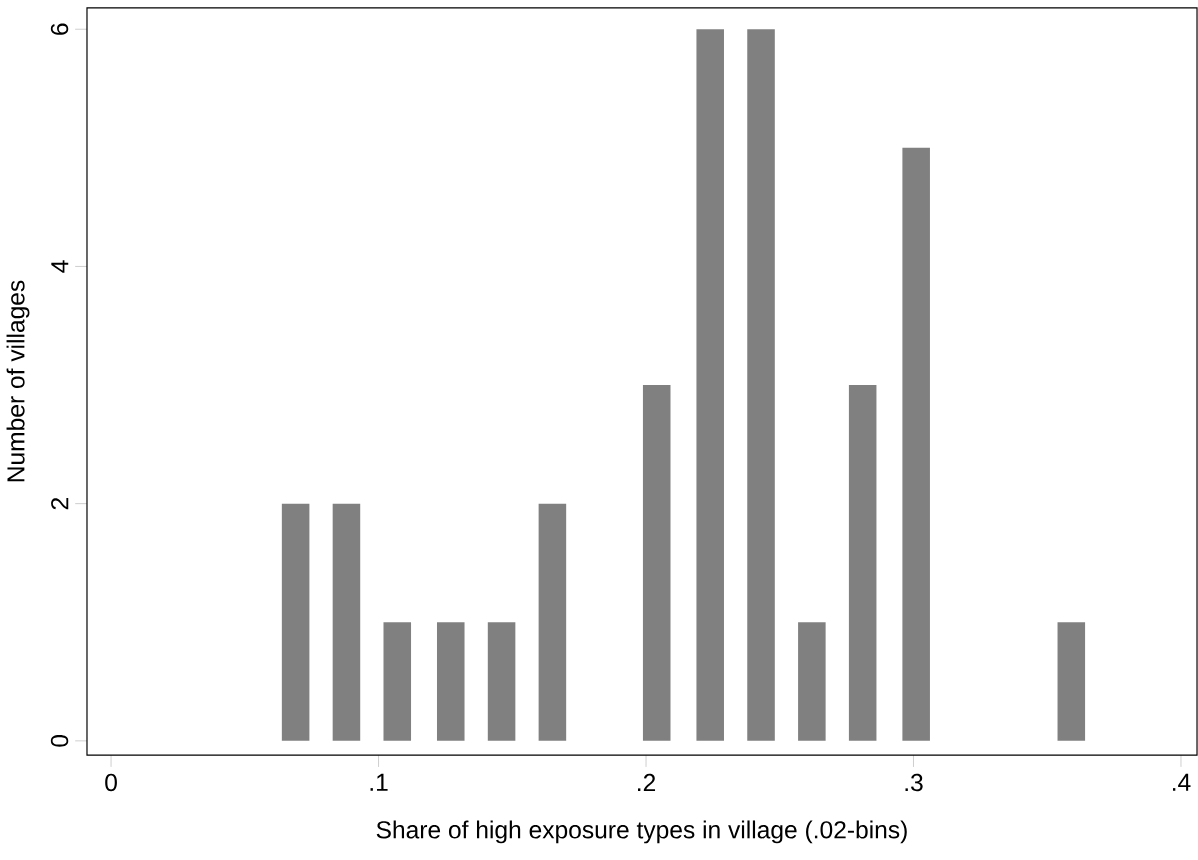  I want to click on y-axis-title: Number of villages, so click(18, 381).